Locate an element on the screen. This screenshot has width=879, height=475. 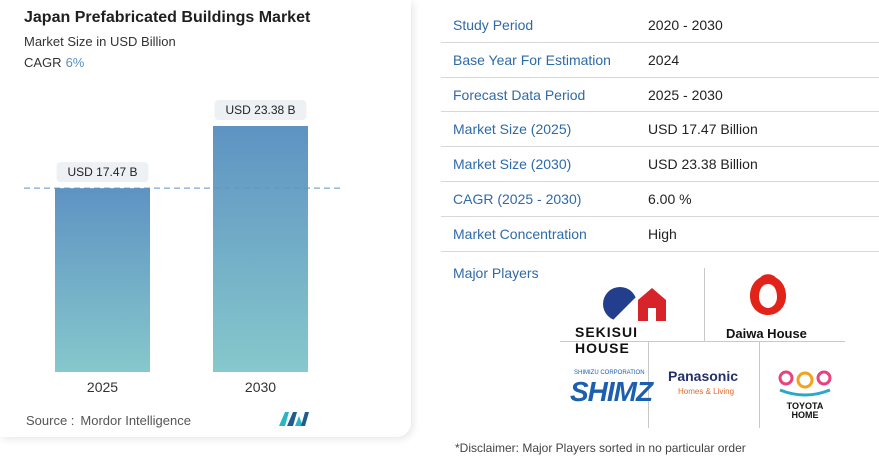
major-players-label: Major Players is located at coordinates (496, 273).